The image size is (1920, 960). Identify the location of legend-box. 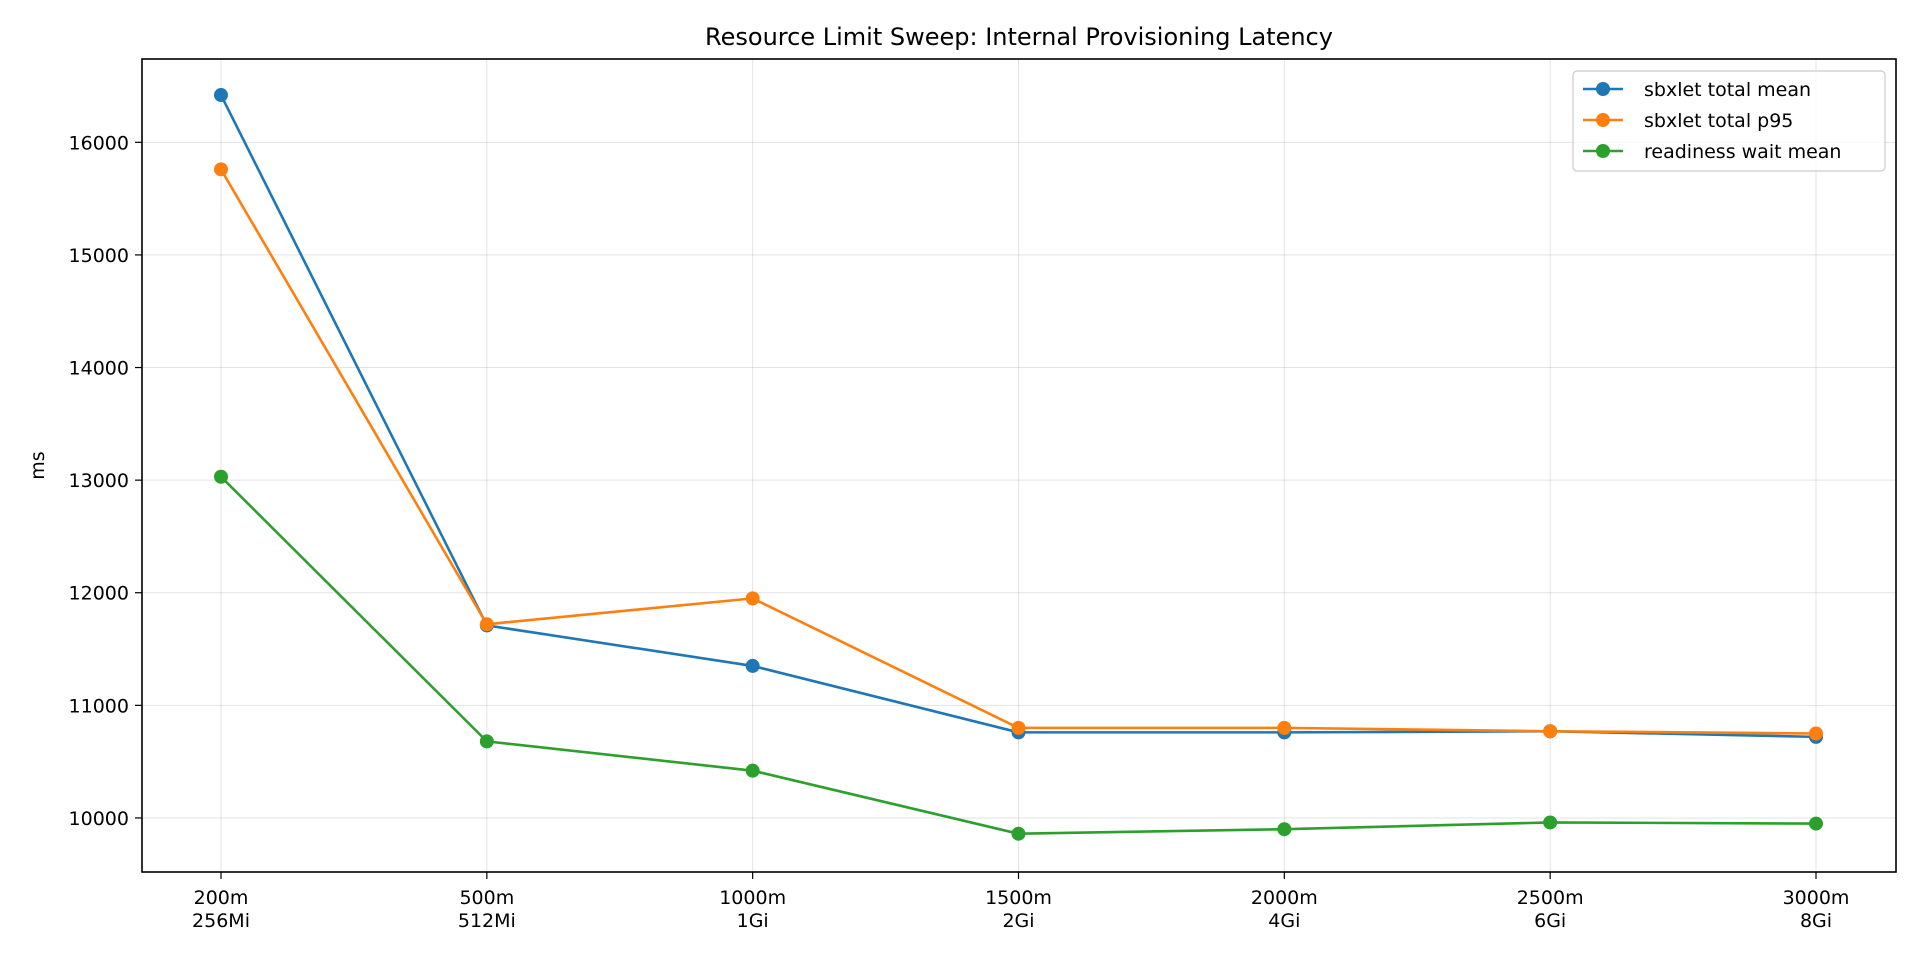
(1729, 121).